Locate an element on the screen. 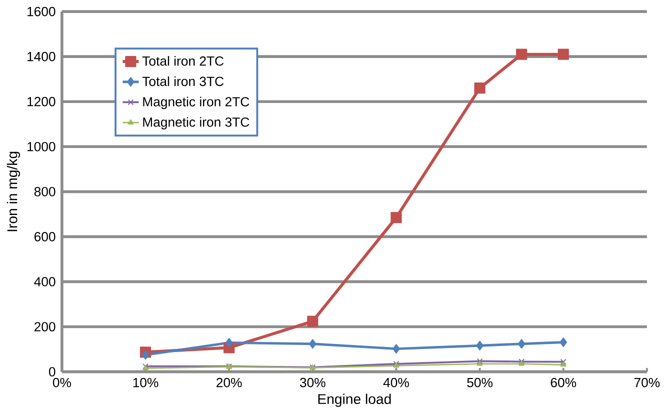 The width and height of the screenshot is (667, 414). x-tick-label: 50% is located at coordinates (479, 383).